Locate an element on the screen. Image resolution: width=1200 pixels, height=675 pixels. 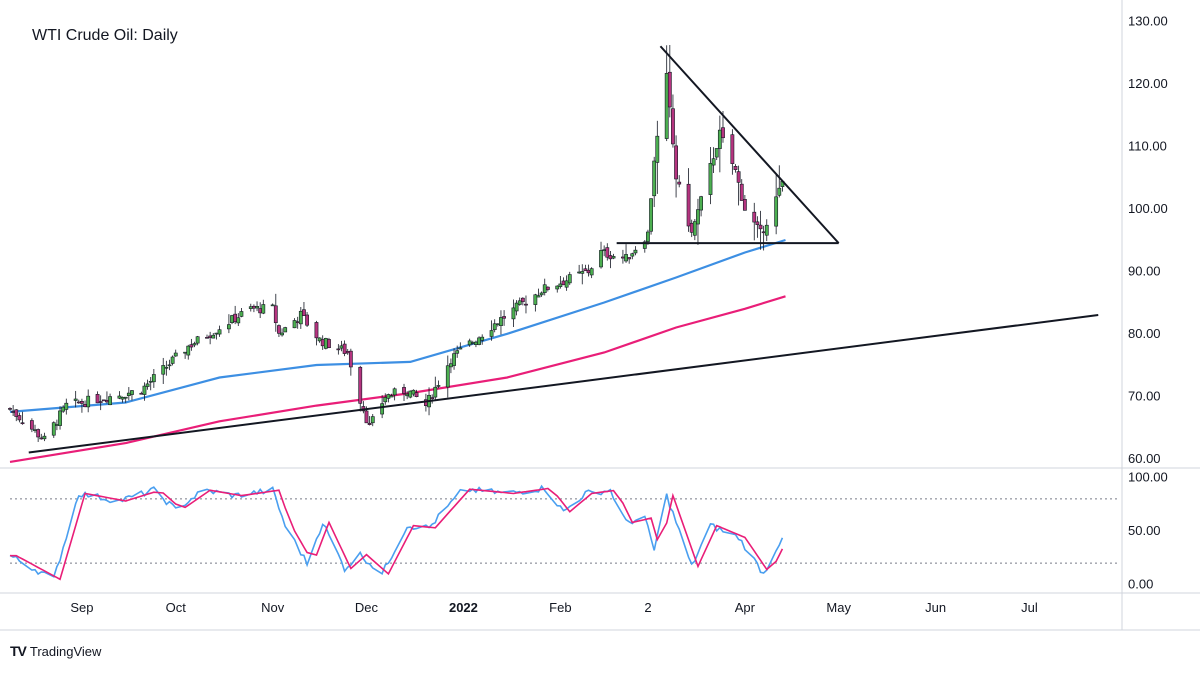
oscillator-d-line is located at coordinates (397, 534).